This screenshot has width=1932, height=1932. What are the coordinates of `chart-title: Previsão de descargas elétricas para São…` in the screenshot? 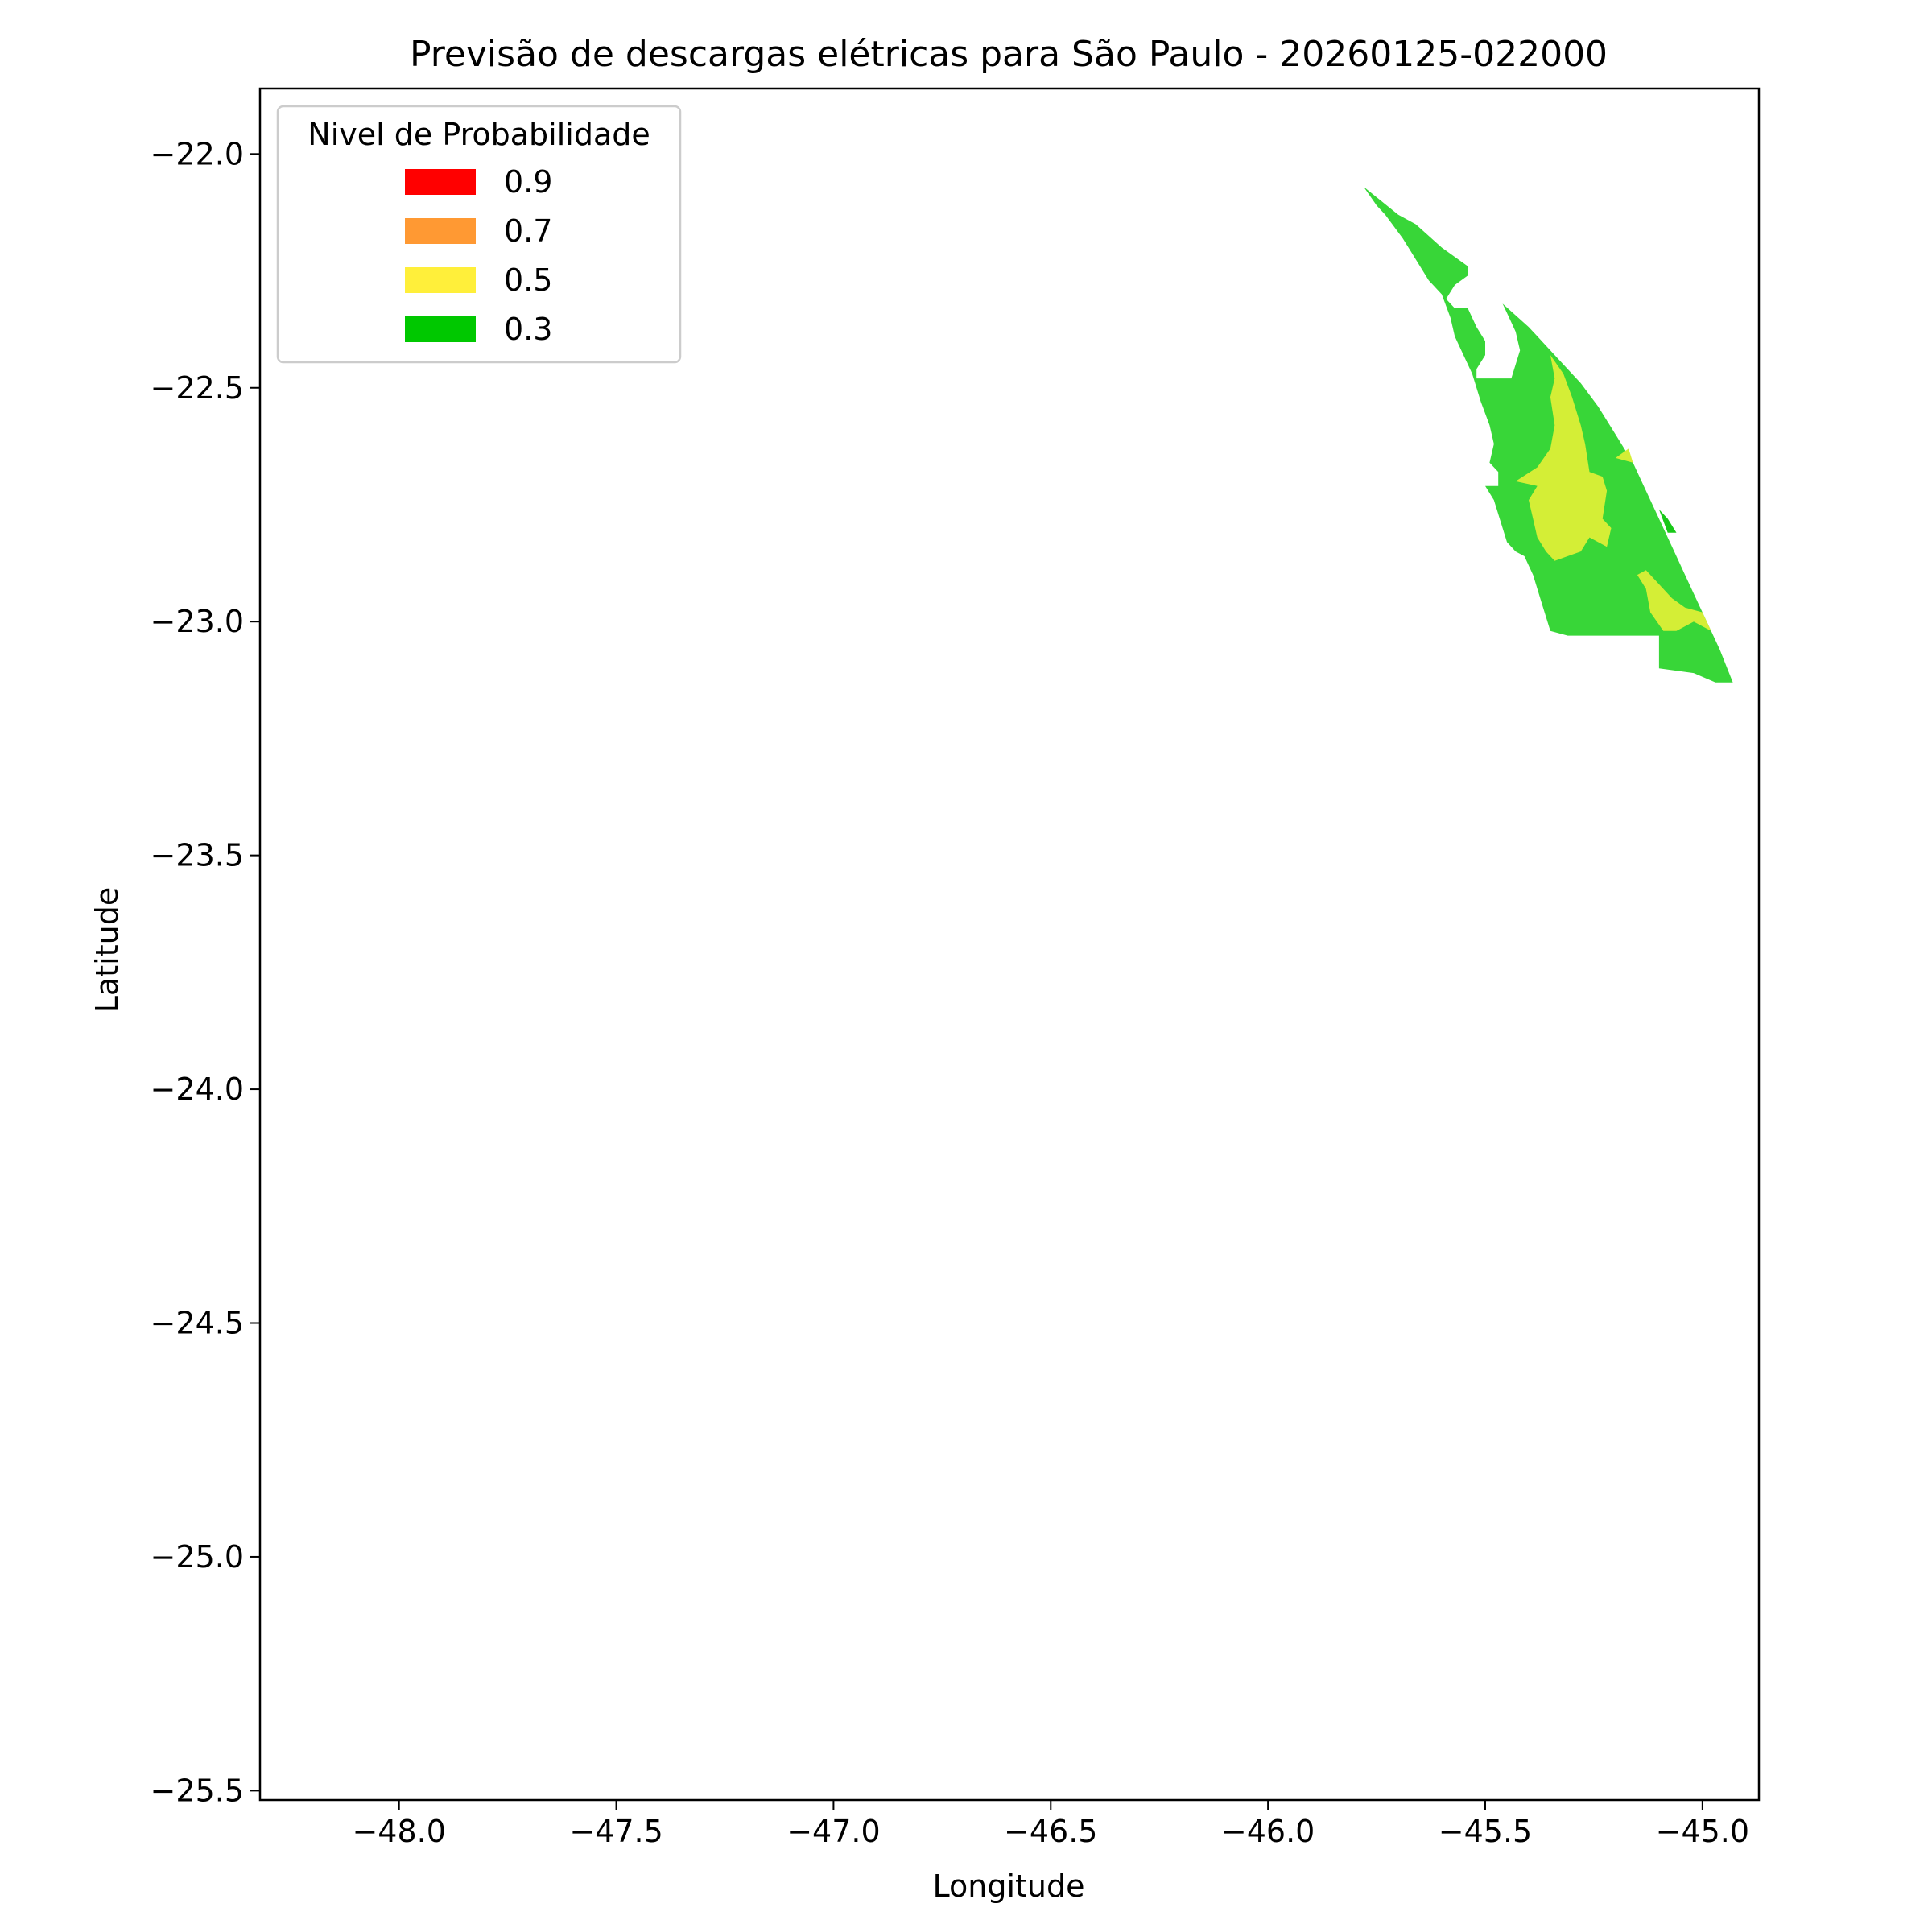 It's located at (1009, 54).